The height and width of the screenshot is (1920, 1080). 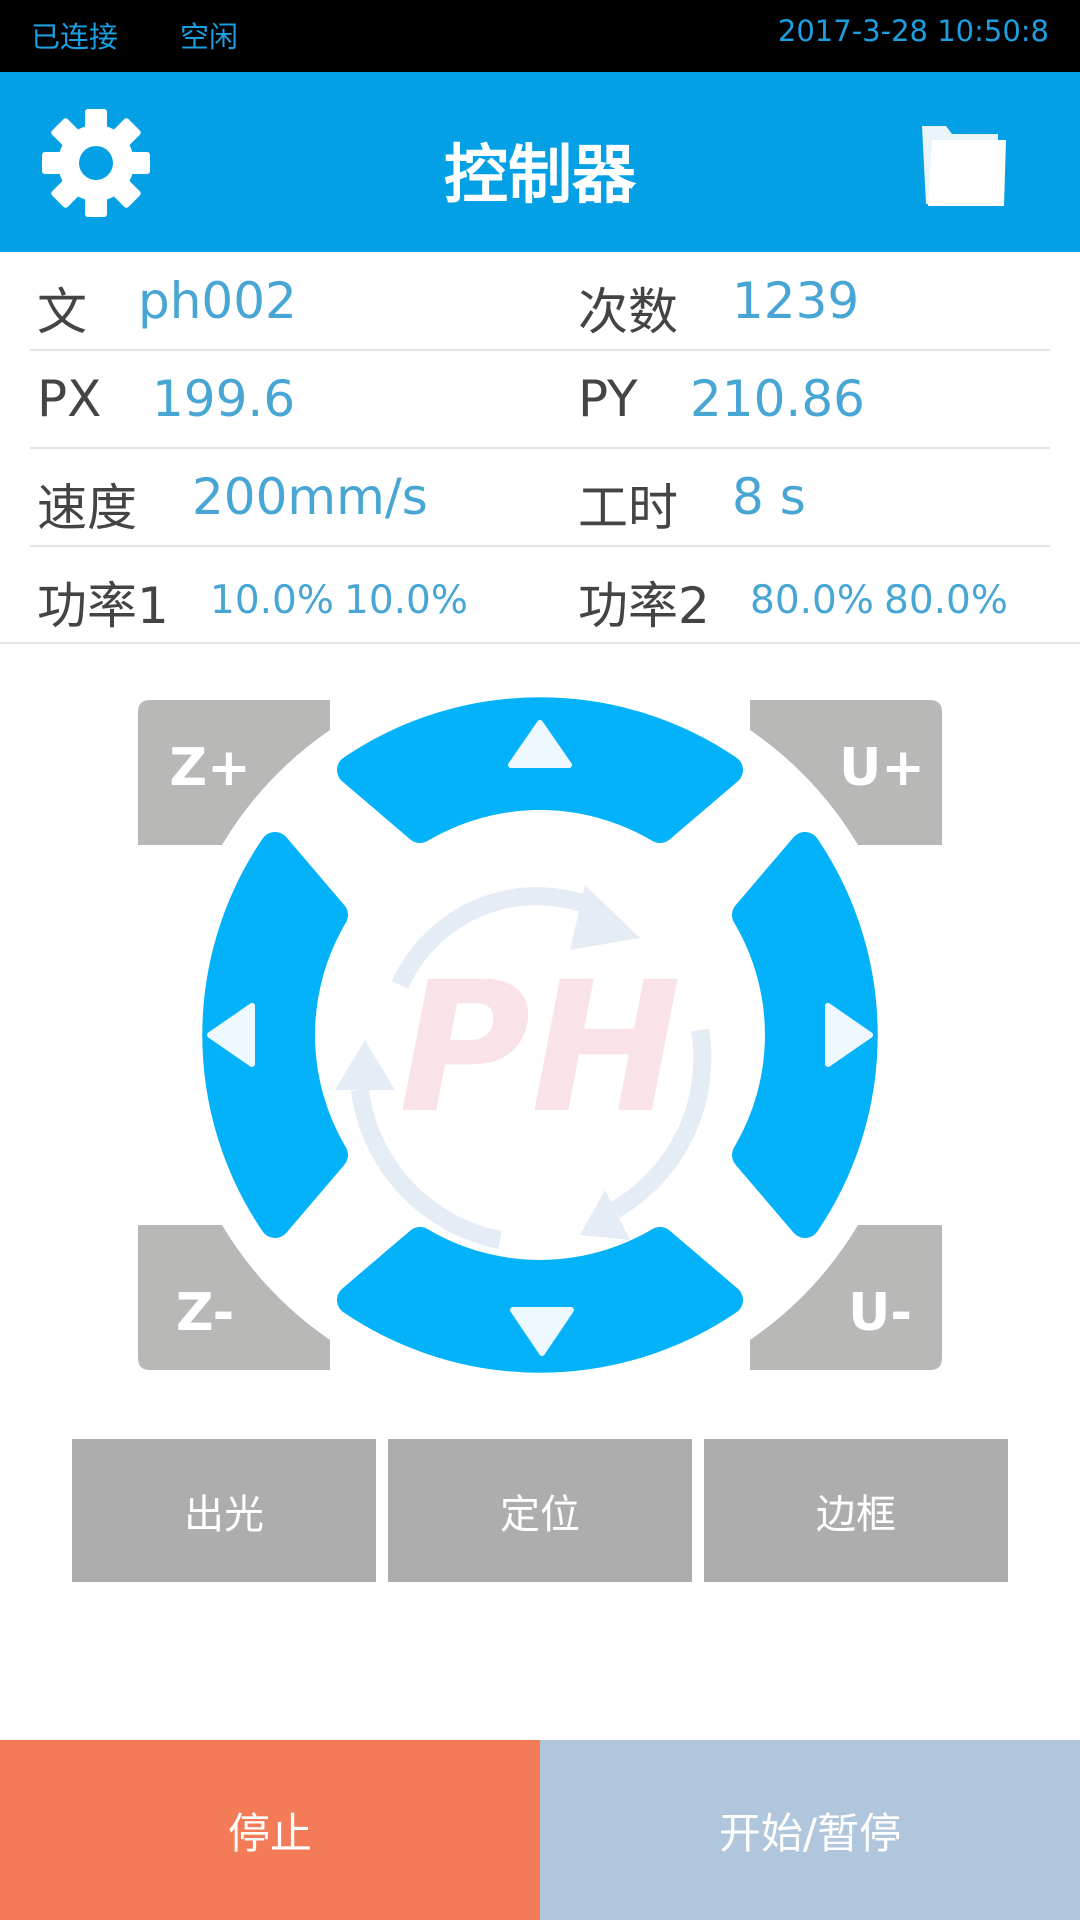 I want to click on header: 控制器, so click(x=540, y=162).